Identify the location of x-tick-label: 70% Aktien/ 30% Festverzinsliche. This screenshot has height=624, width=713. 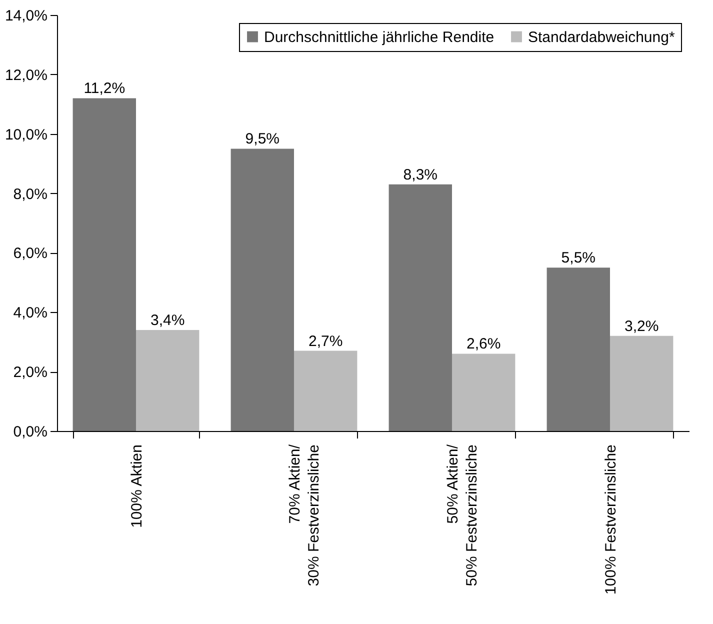
(304, 515).